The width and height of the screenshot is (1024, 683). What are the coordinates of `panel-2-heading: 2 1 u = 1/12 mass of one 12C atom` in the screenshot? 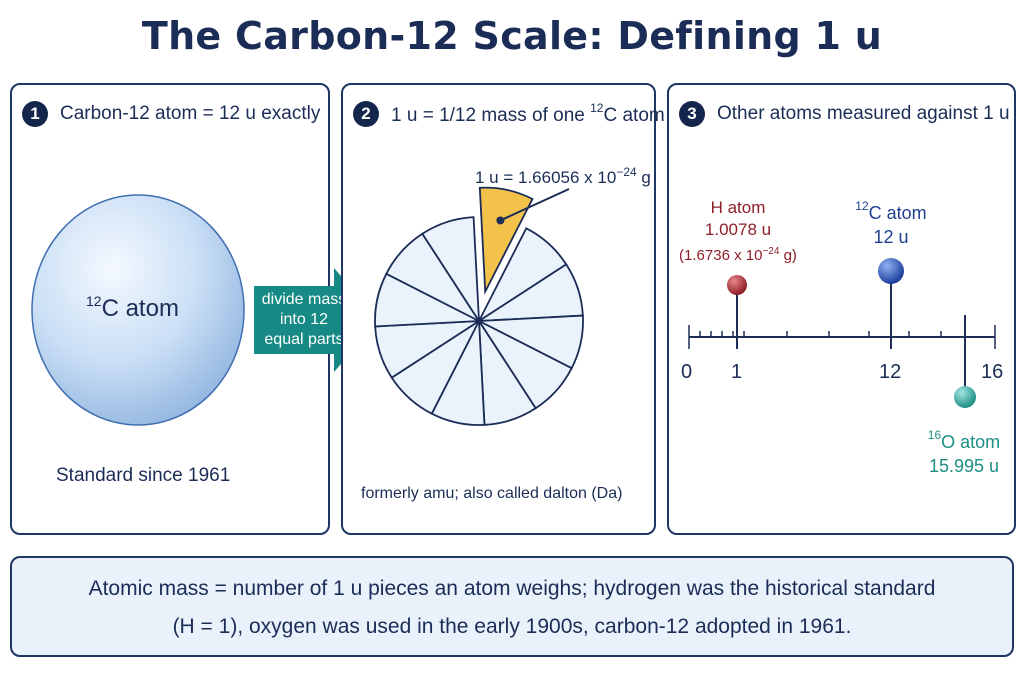 It's located at (509, 114).